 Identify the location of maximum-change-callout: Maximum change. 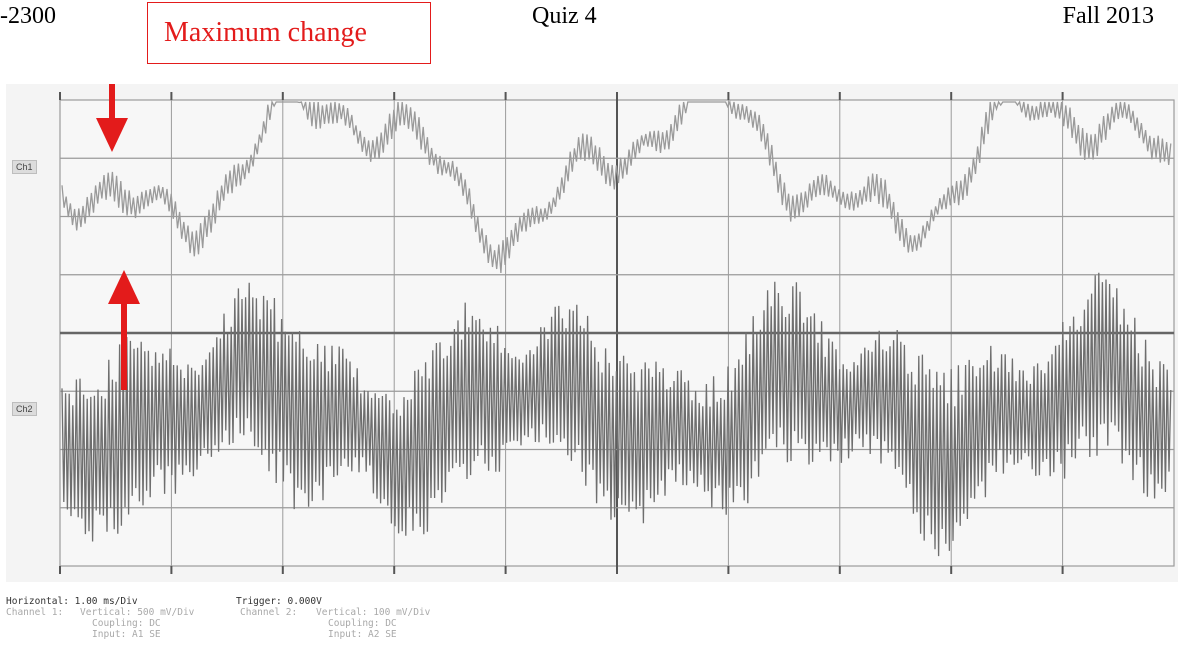
(289, 33).